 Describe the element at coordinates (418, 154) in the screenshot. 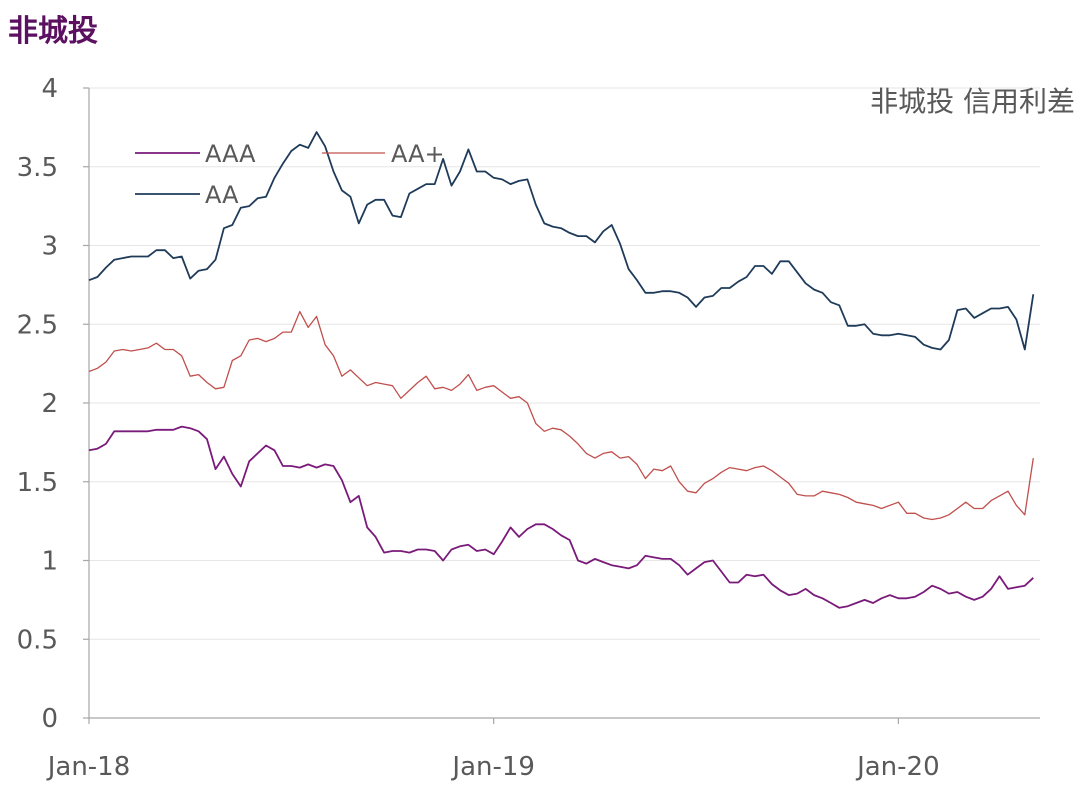

I see `legend-label: AA+` at that location.